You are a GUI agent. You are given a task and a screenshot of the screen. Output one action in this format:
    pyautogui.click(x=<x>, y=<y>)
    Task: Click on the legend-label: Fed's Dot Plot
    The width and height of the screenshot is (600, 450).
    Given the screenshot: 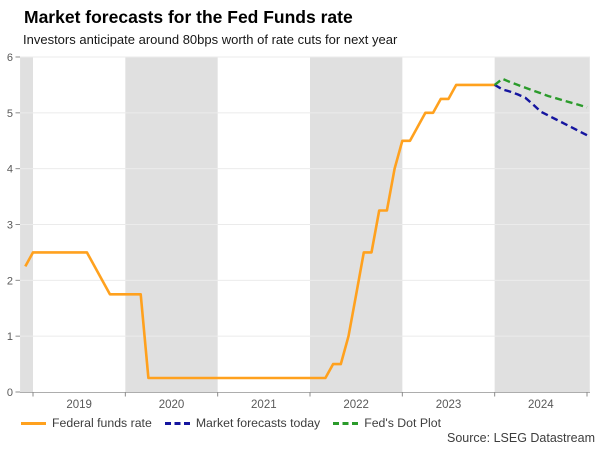 What is the action you would take?
    pyautogui.click(x=403, y=423)
    